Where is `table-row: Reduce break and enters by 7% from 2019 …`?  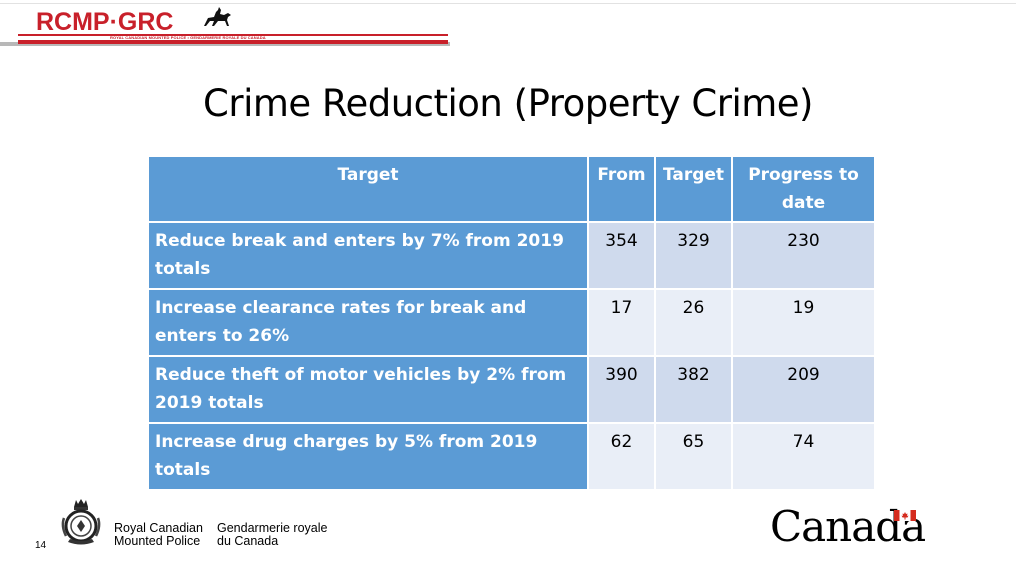 table-row: Reduce break and enters by 7% from 2019 … is located at coordinates (511, 255).